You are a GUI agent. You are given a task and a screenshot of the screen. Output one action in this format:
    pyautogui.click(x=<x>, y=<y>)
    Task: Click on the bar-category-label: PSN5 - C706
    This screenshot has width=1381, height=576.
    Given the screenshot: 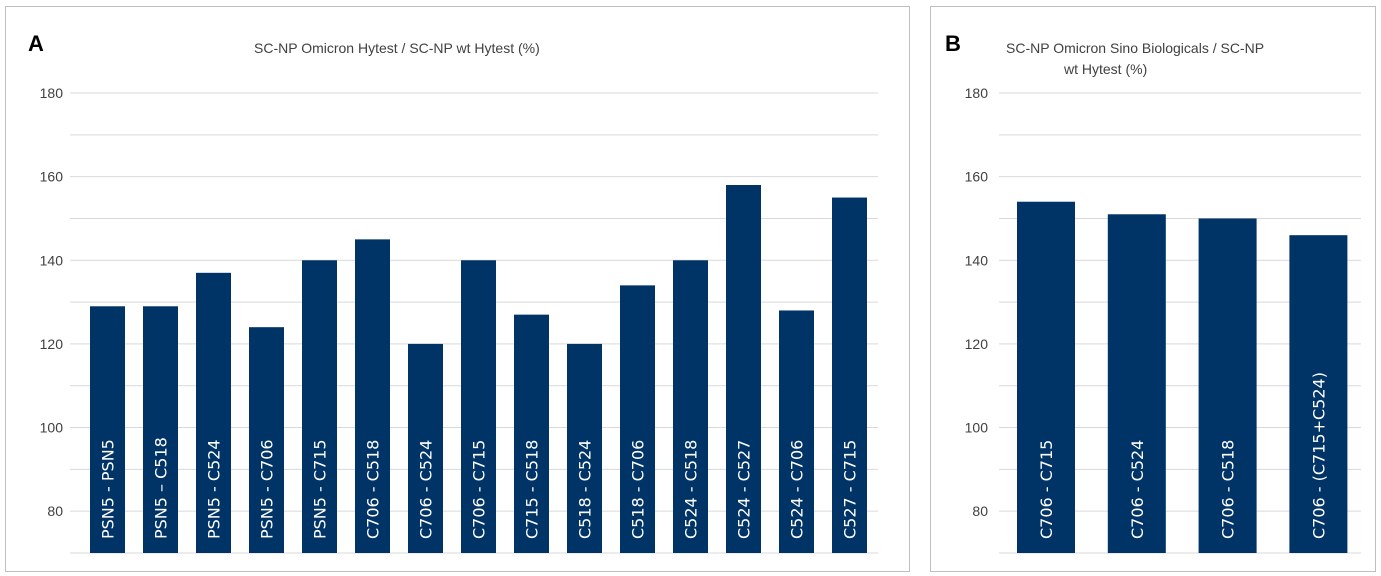 What is the action you would take?
    pyautogui.click(x=267, y=489)
    